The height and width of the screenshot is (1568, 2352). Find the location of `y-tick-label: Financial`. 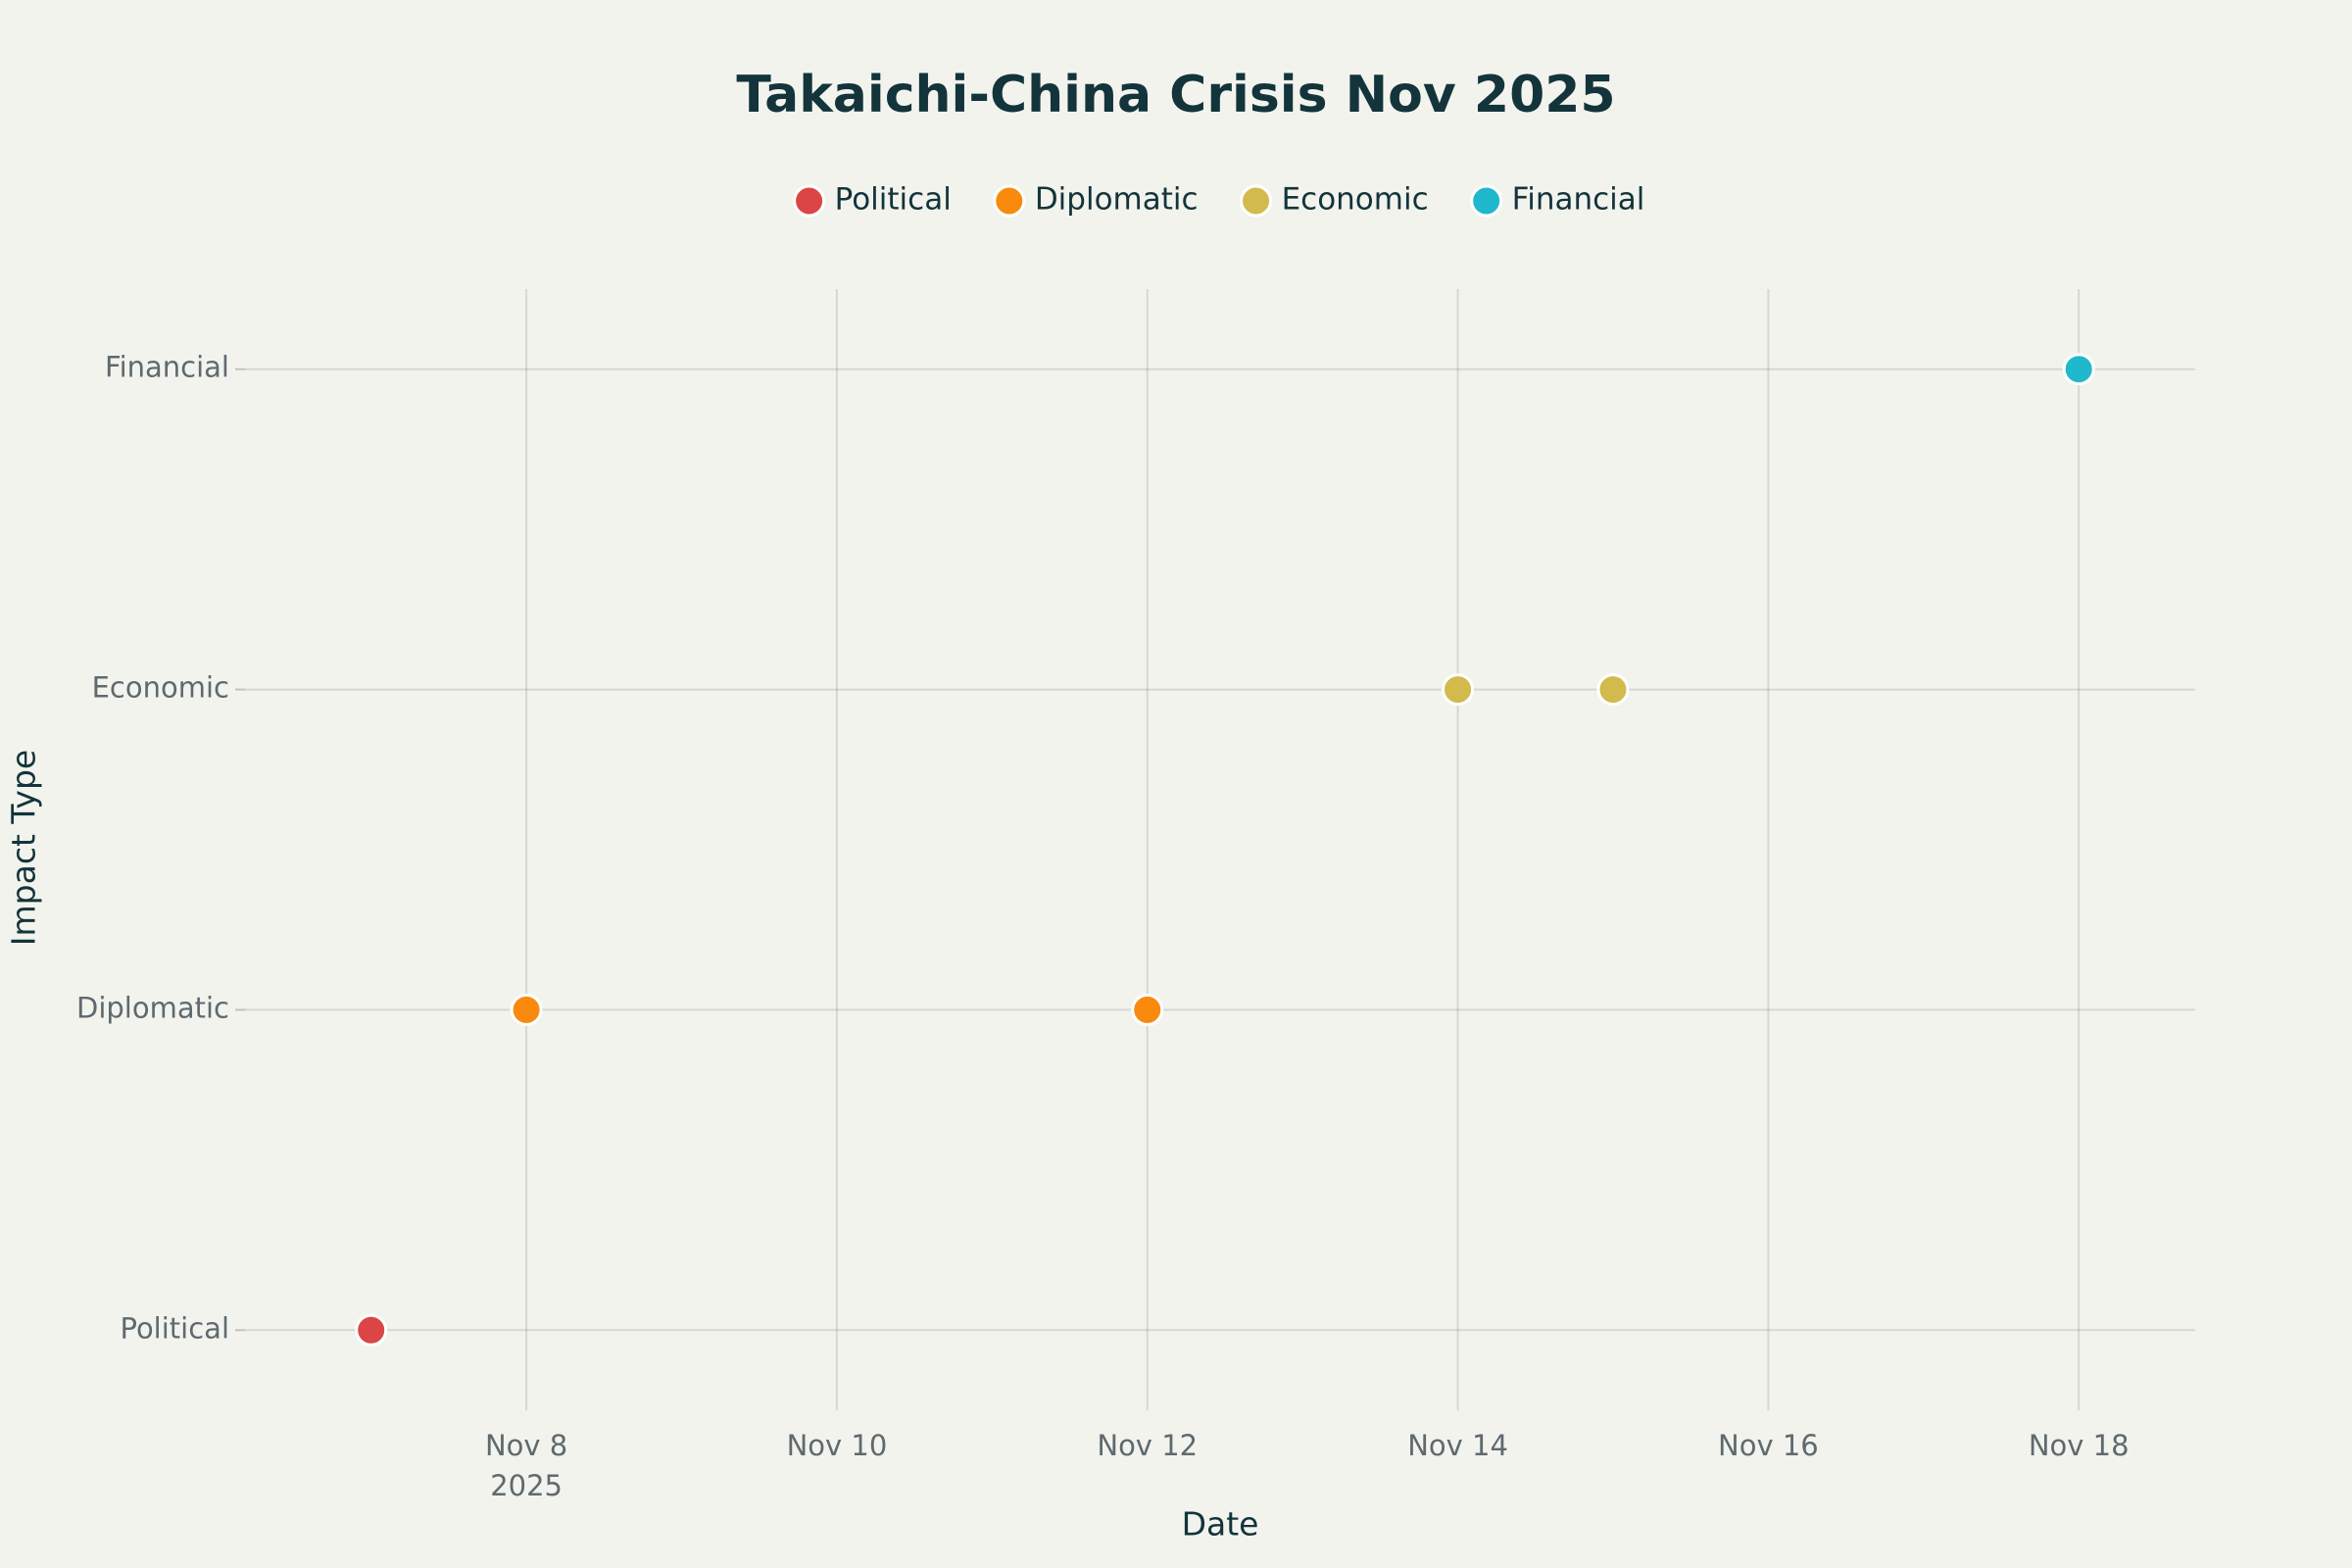

y-tick-label: Financial is located at coordinates (167, 367).